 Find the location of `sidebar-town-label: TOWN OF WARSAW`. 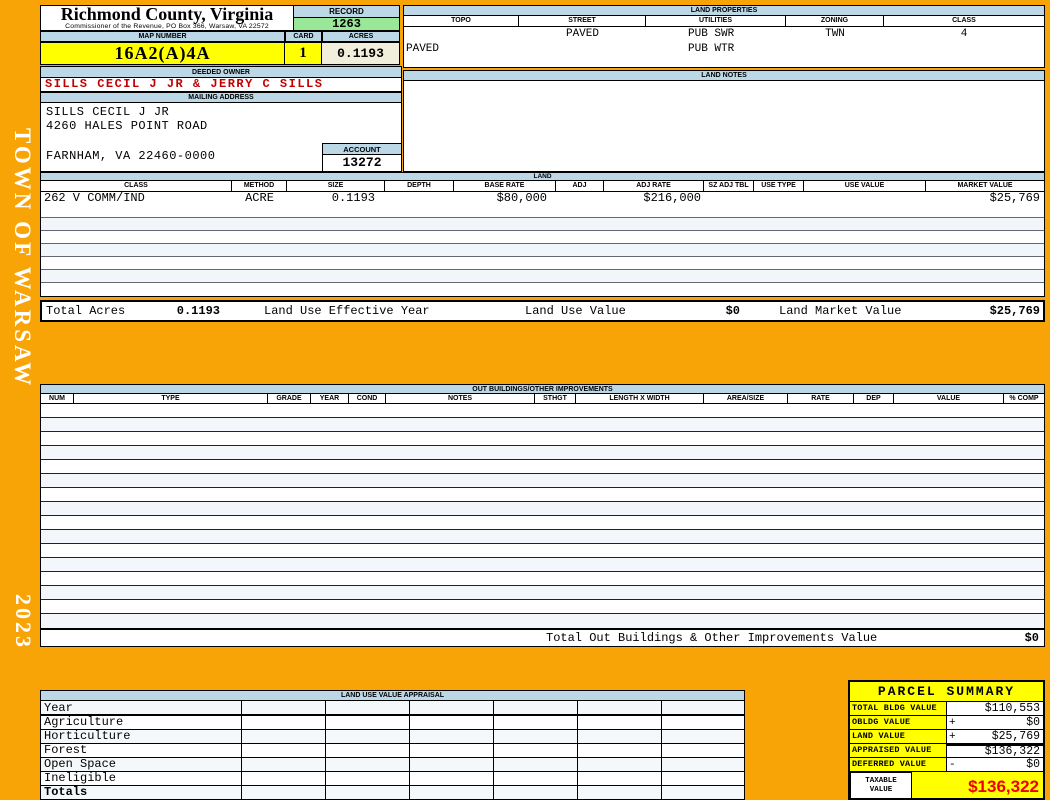

sidebar-town-label: TOWN OF WARSAW is located at coordinates (22, 258).